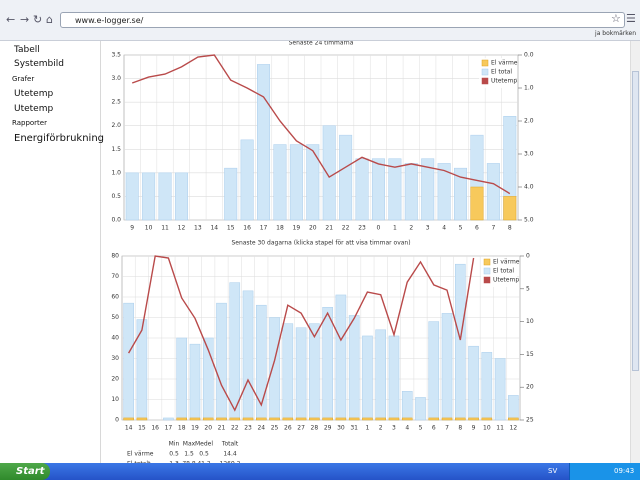  I want to click on x-tick-label: 25, so click(275, 428).